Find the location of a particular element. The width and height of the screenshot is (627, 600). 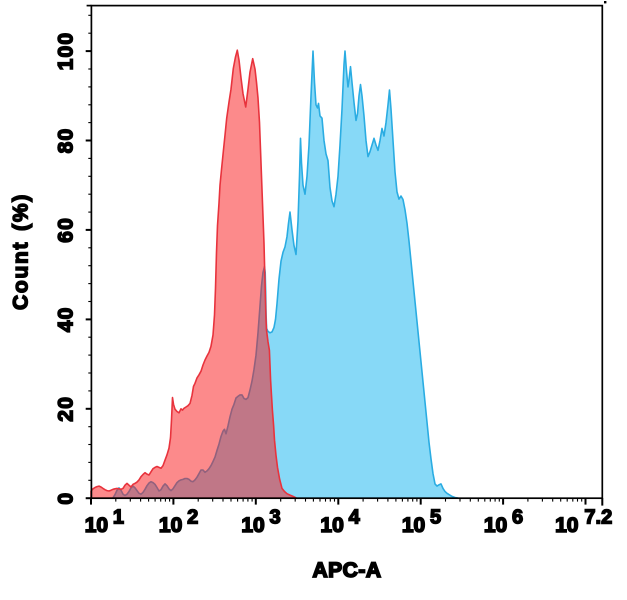

svg-text: 3 is located at coordinates (275, 517).